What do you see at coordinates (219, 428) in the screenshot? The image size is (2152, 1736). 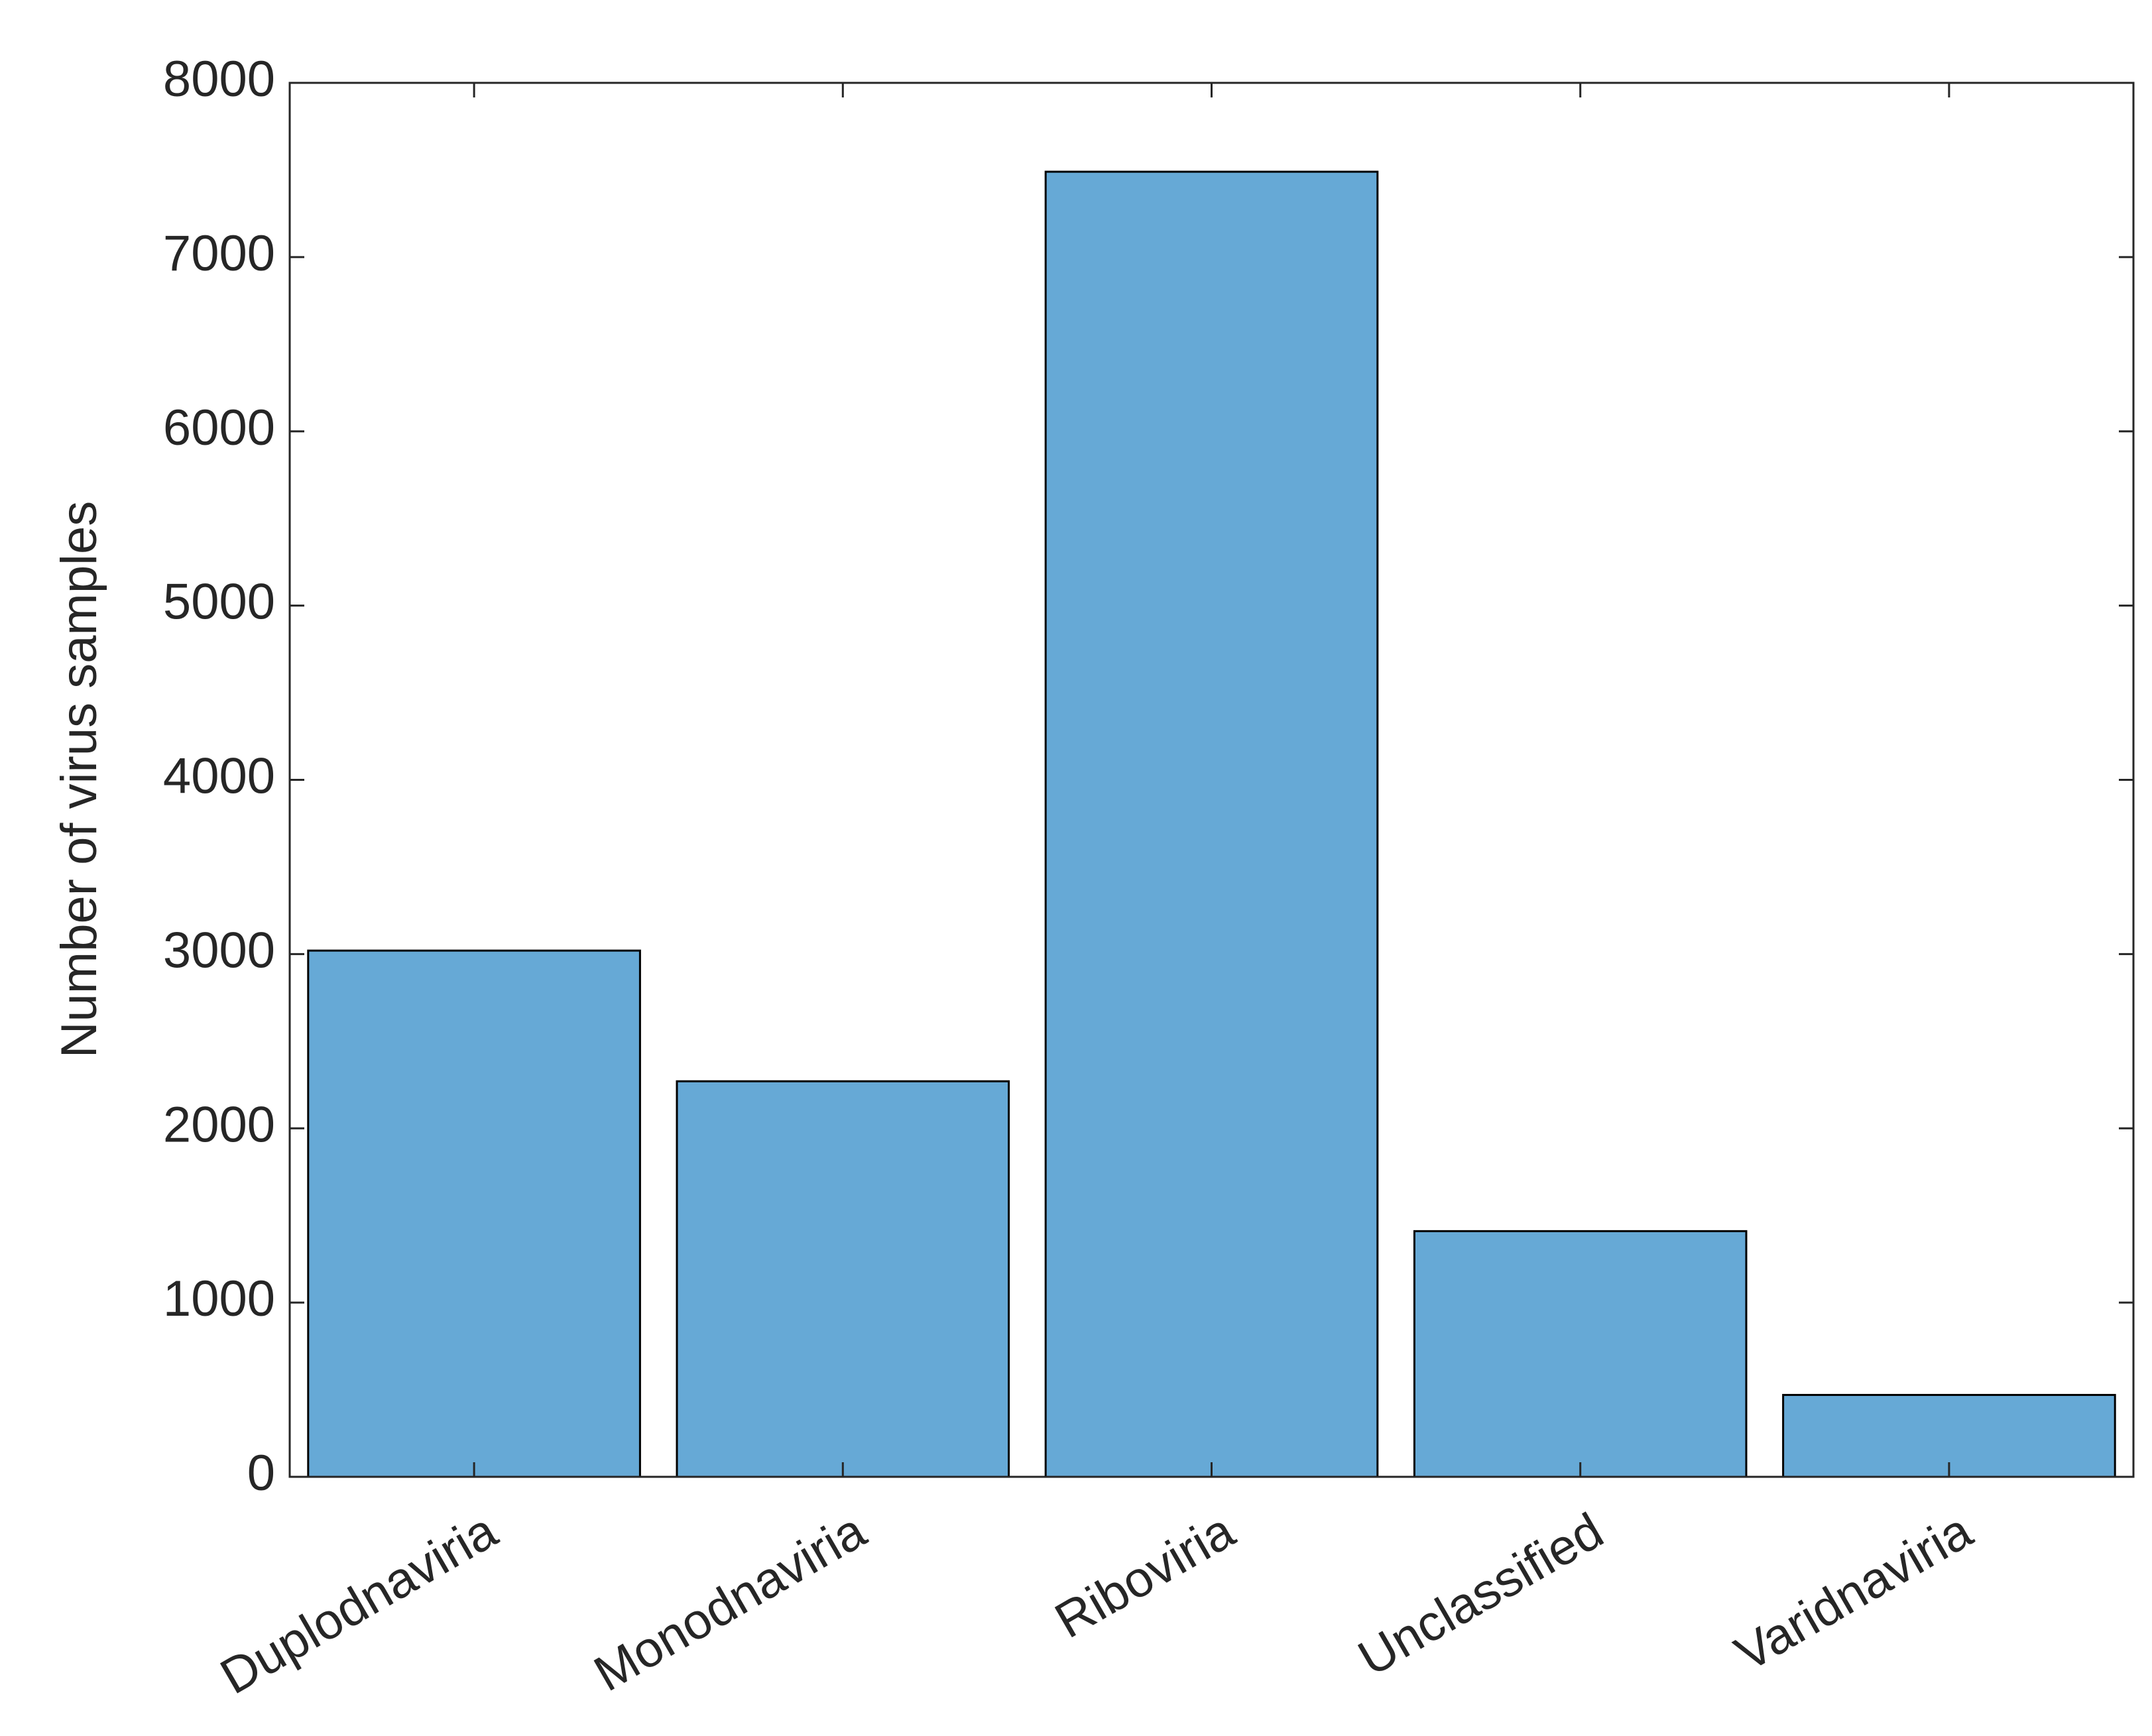 I see `y-tick-label: 6000` at bounding box center [219, 428].